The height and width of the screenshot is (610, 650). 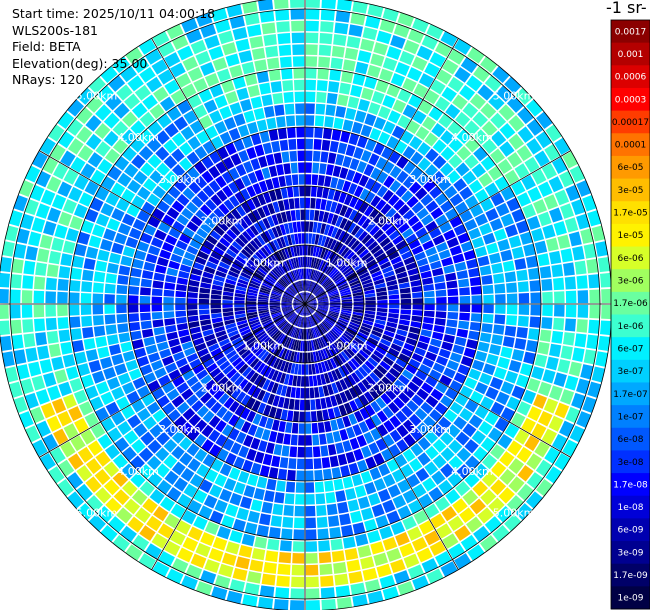 What do you see at coordinates (172, 227) in the screenshot?
I see `radial-gridline` at bounding box center [172, 227].